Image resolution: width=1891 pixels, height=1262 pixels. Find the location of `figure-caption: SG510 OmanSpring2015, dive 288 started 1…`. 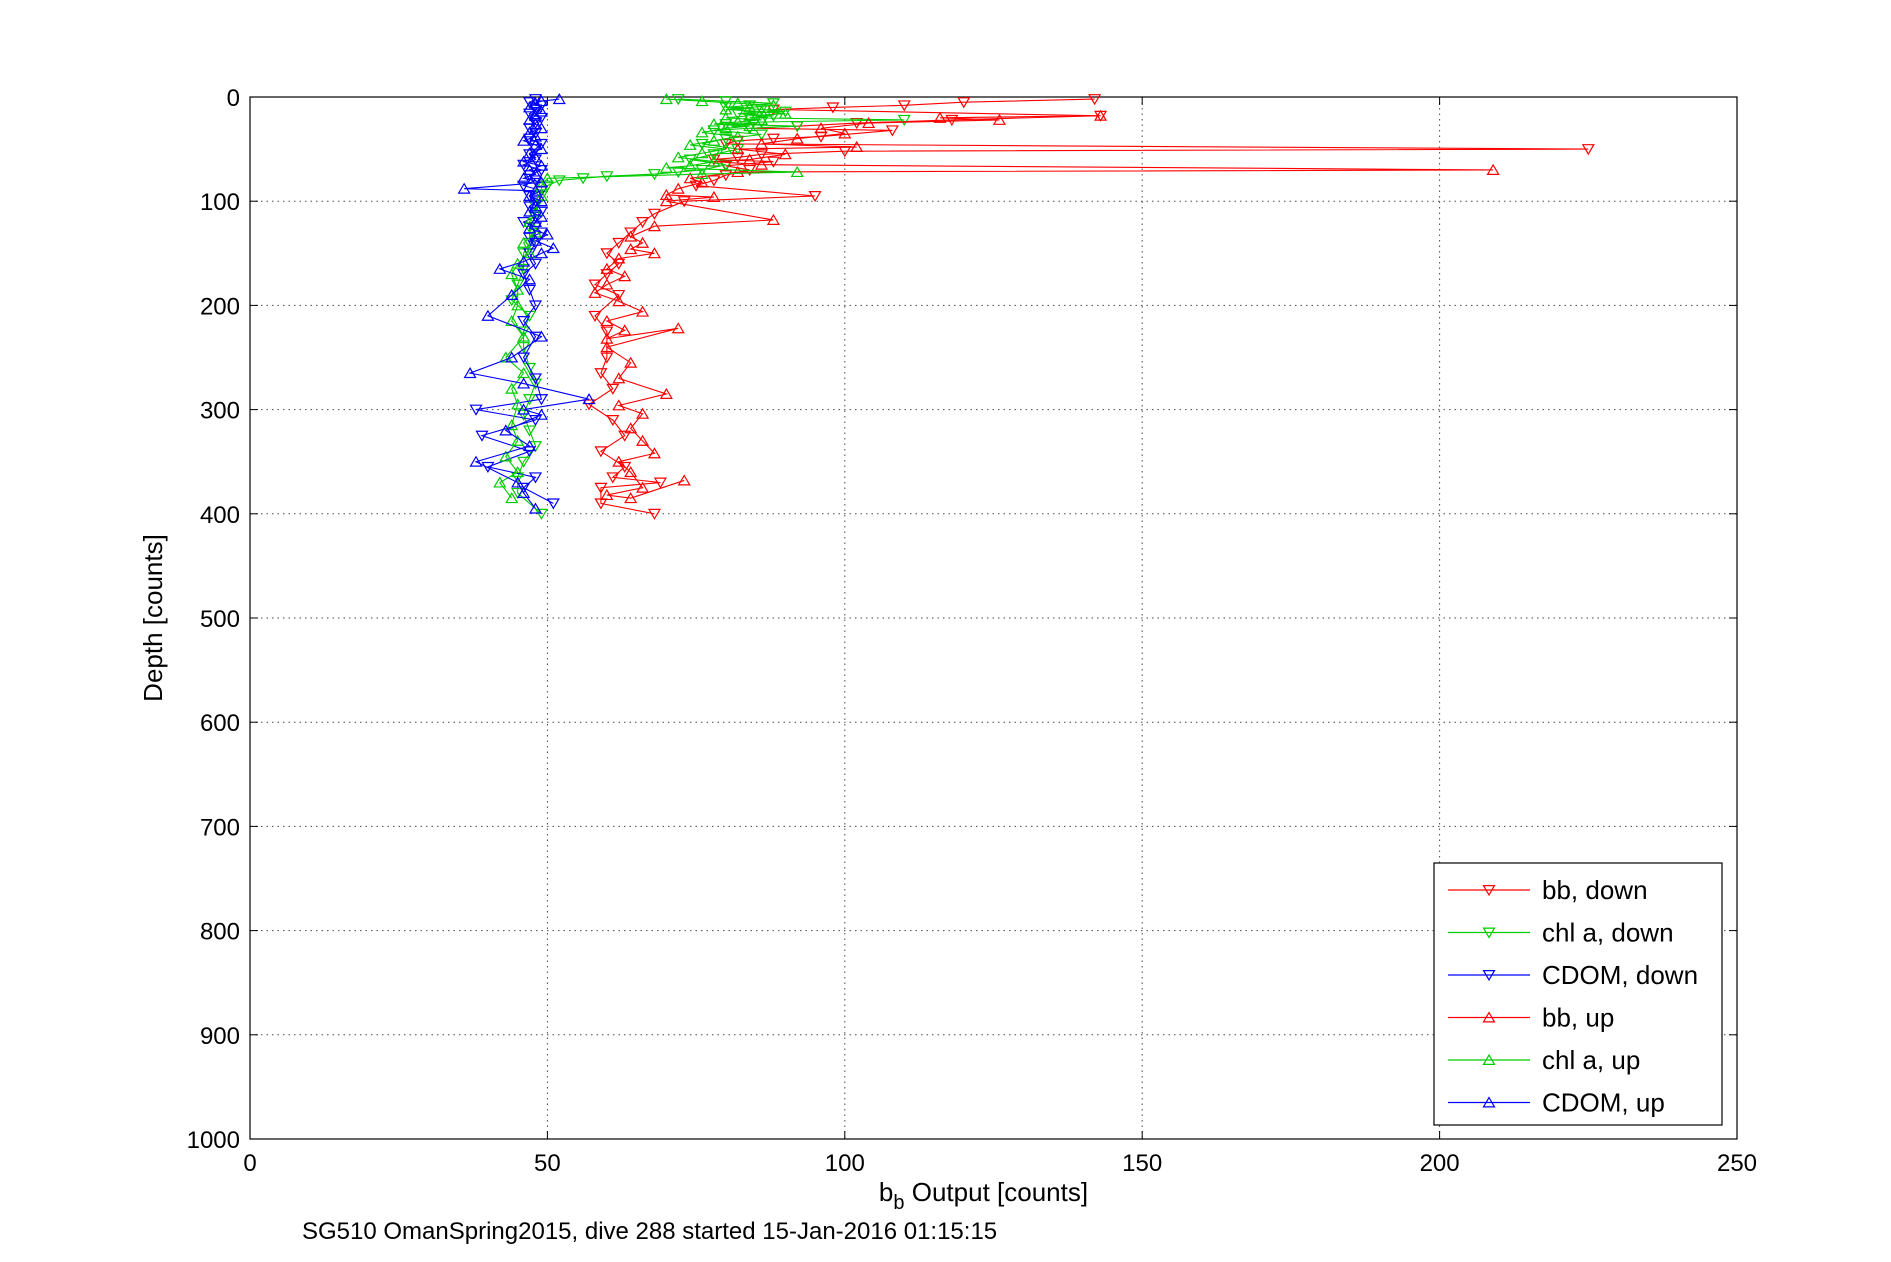

figure-caption: SG510 OmanSpring2015, dive 288 started 1… is located at coordinates (649, 1231).